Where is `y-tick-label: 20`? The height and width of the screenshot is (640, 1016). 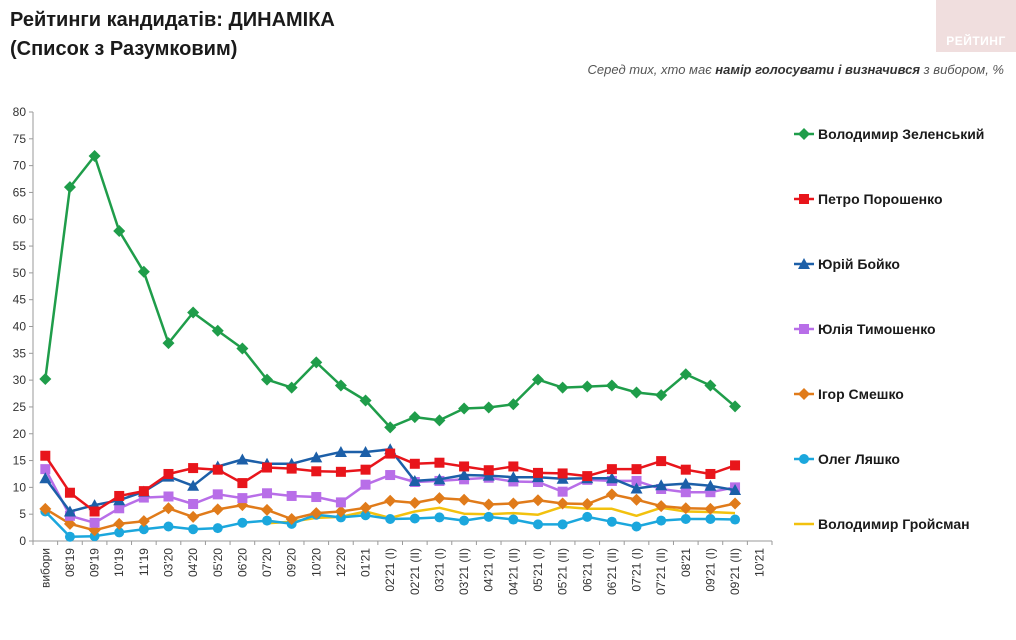
y-tick-label: 20 is located at coordinates (20, 434).